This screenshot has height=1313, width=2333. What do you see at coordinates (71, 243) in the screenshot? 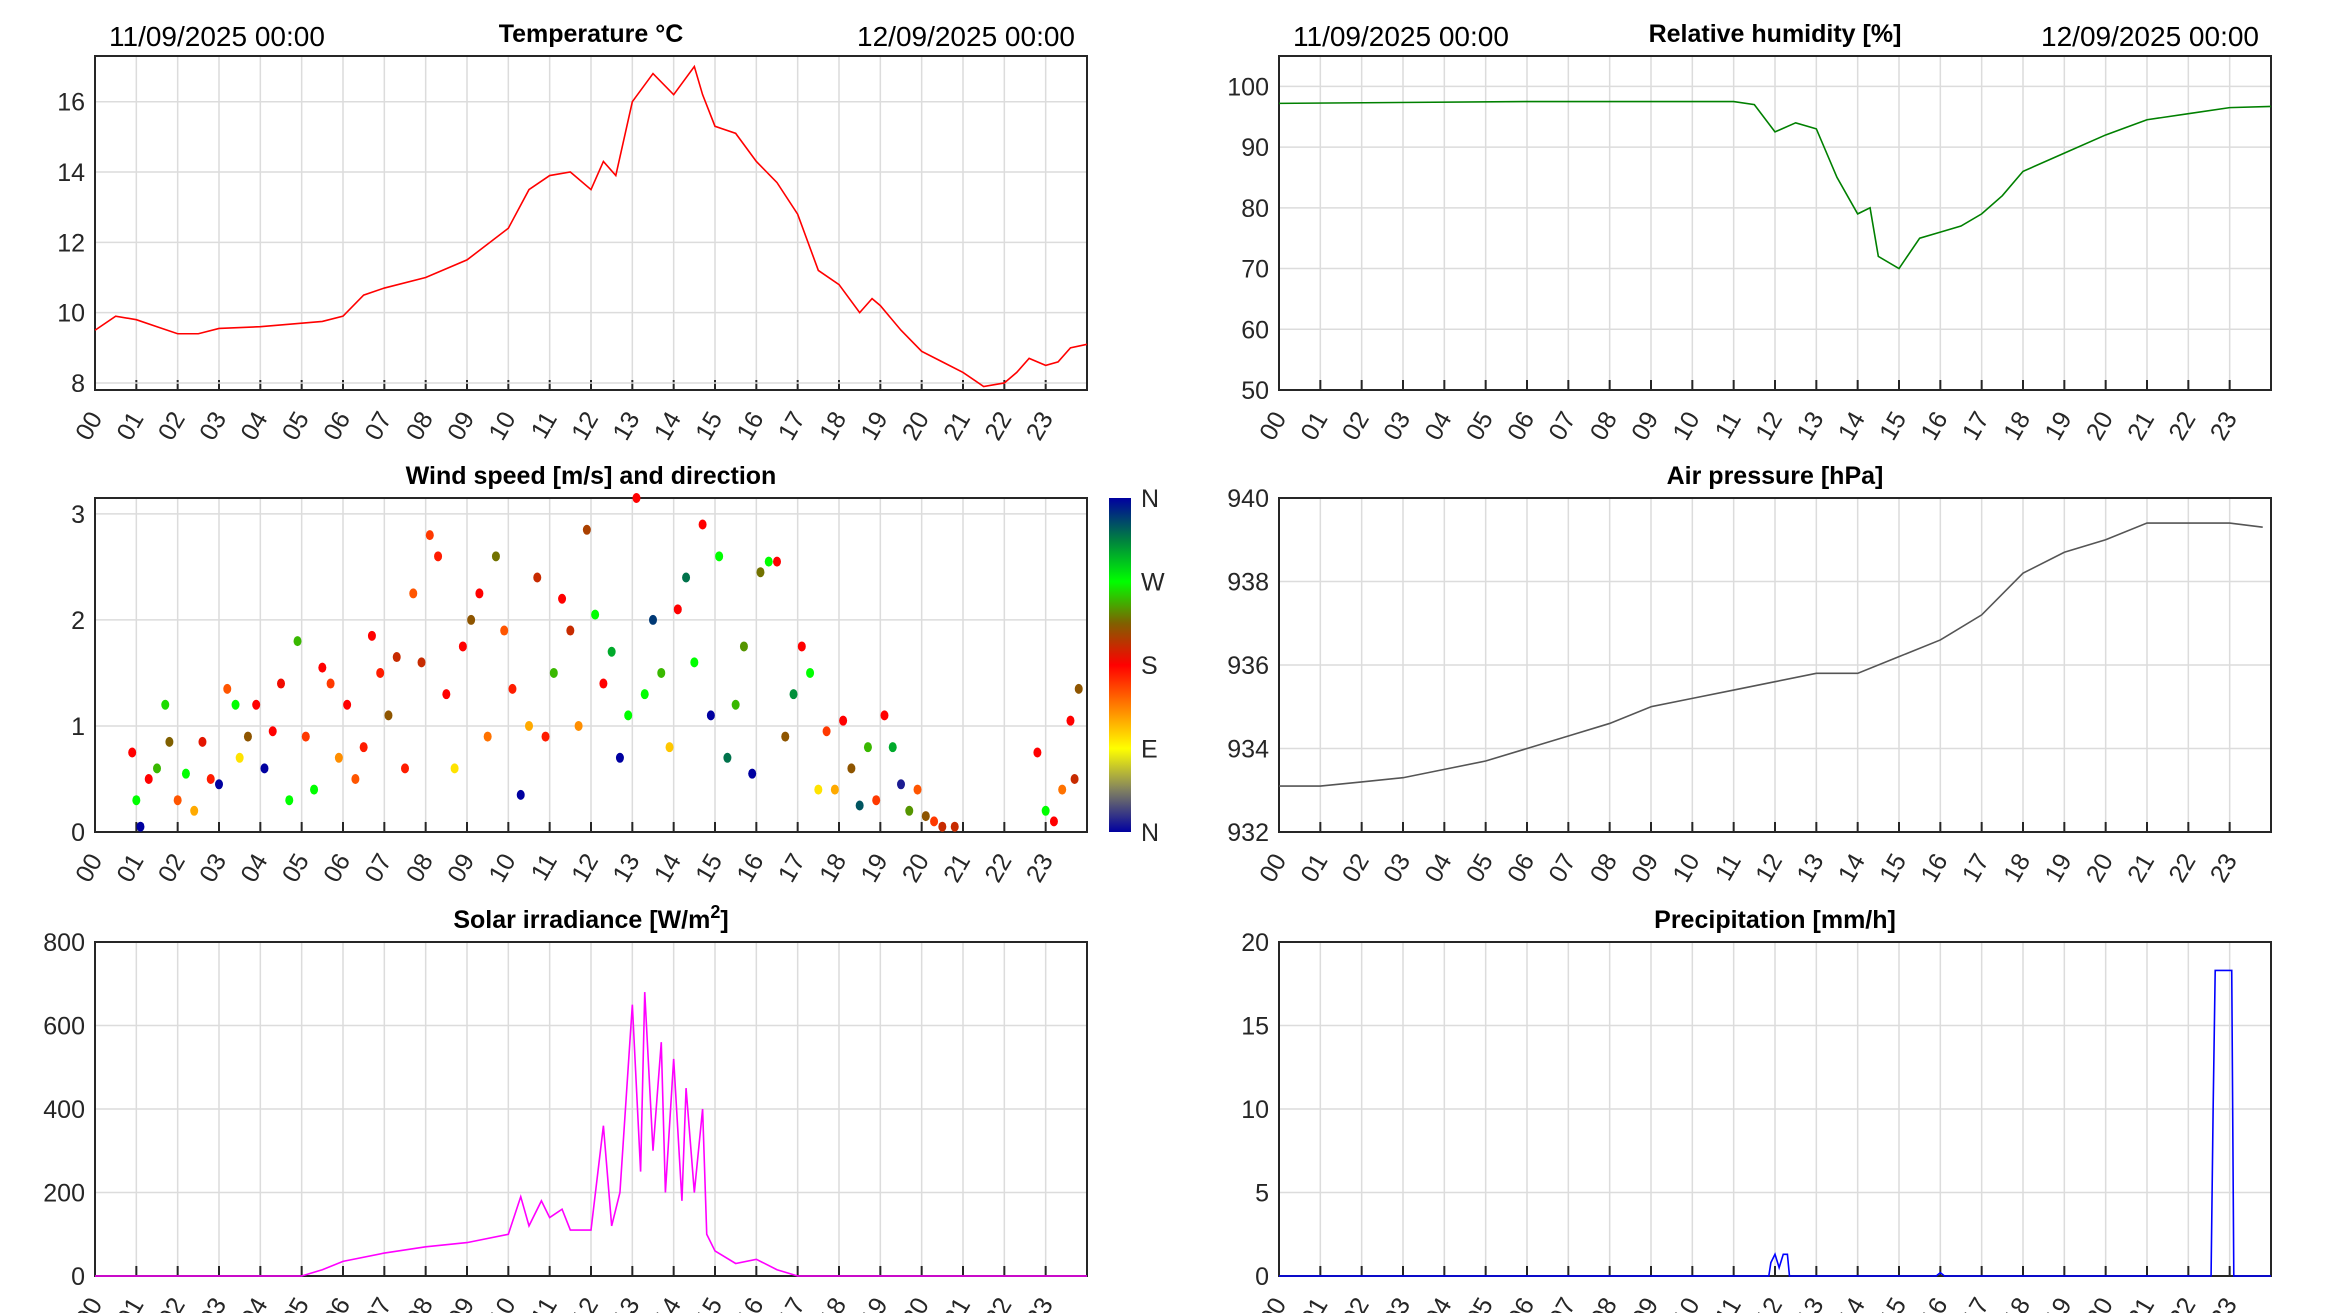
I see `y-tick-label: 12` at bounding box center [71, 243].